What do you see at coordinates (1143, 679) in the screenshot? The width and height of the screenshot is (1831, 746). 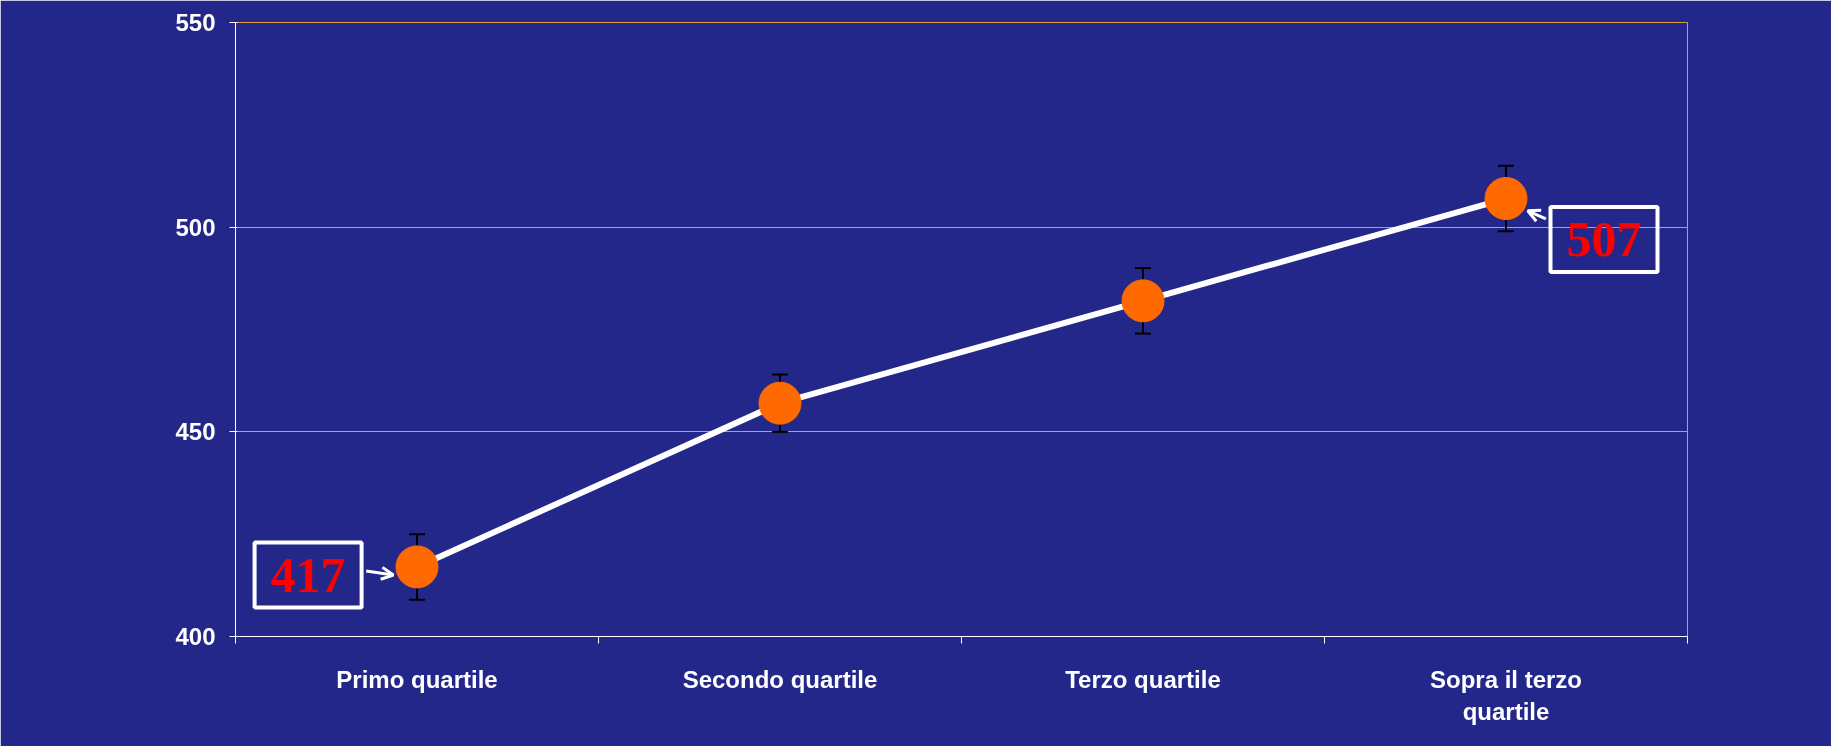 I see `x-tick-label: Terzo quartile` at bounding box center [1143, 679].